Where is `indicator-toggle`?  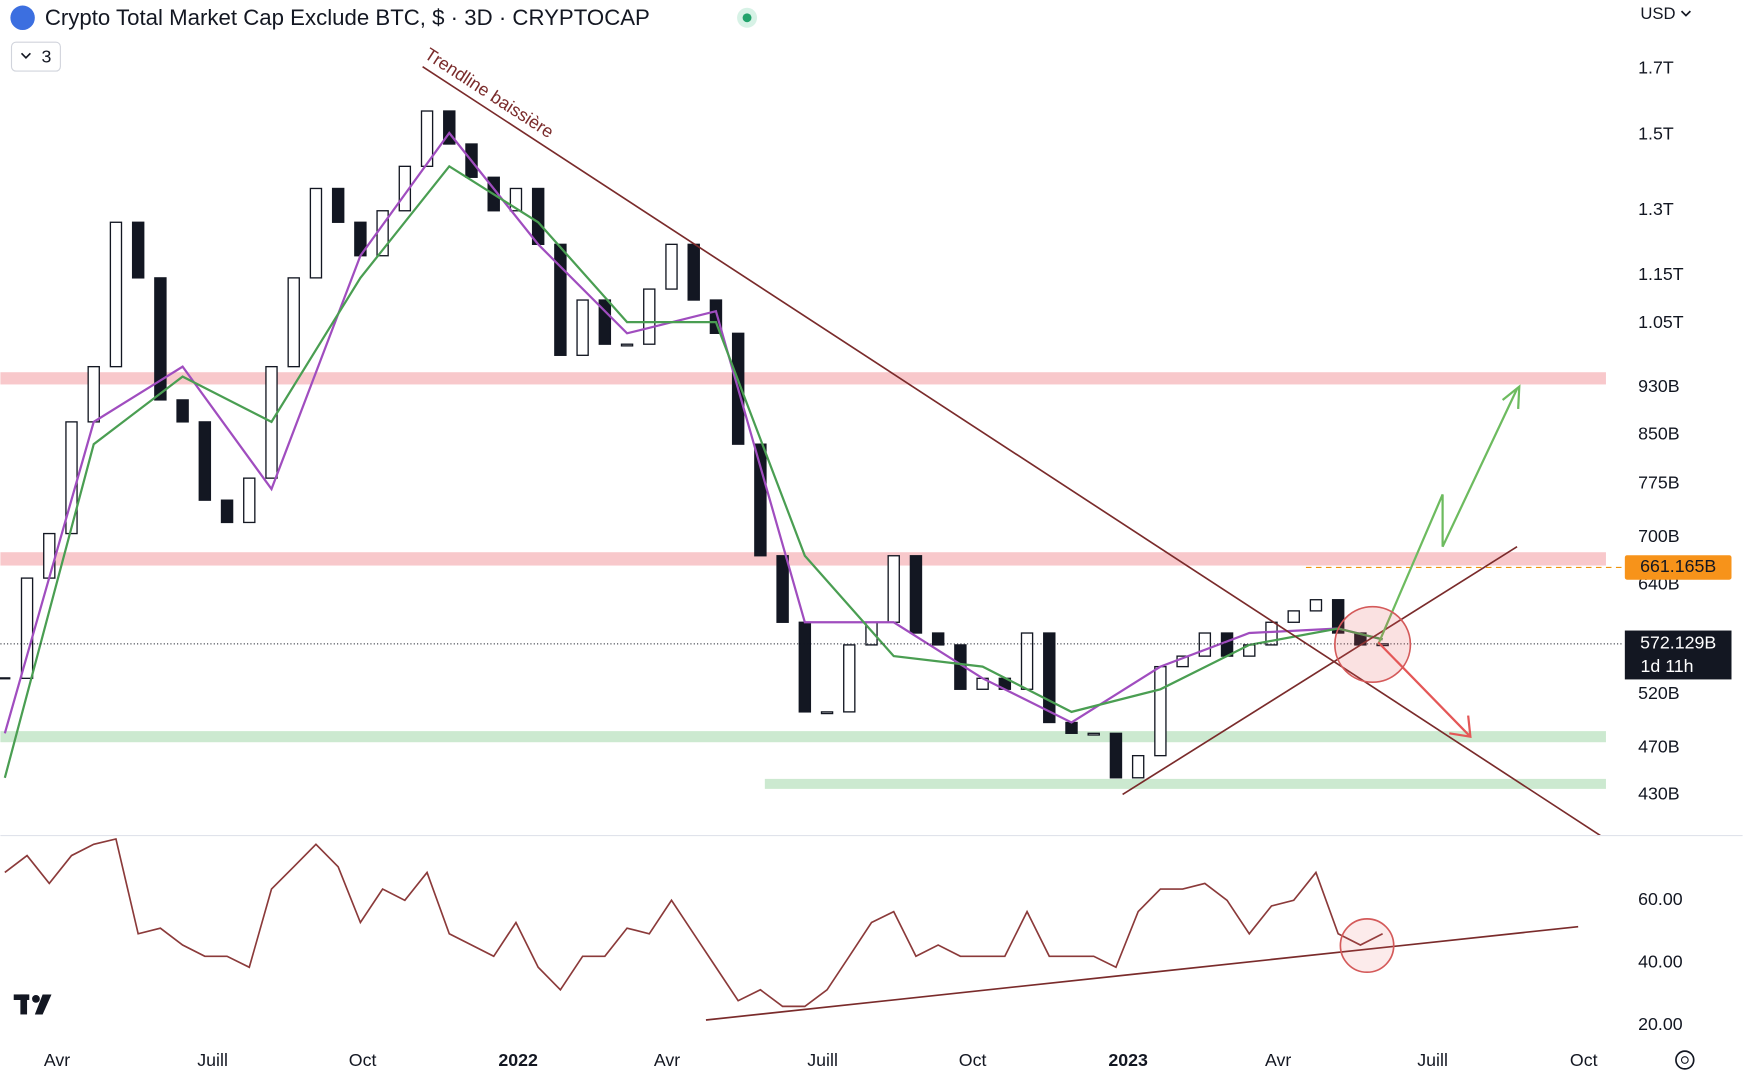
indicator-toggle is located at coordinates (35, 56).